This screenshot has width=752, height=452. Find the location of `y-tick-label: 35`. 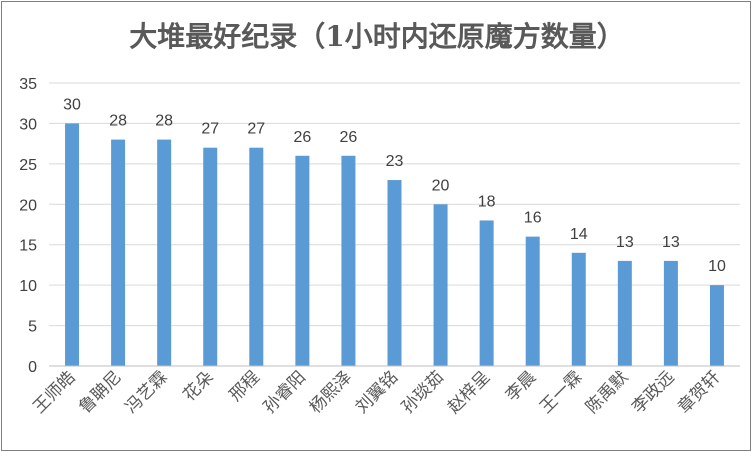

y-tick-label: 35 is located at coordinates (28, 84).